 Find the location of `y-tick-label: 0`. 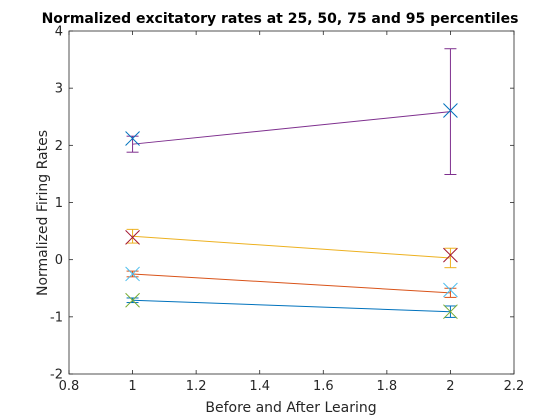

y-tick-label: 0 is located at coordinates (59, 260).